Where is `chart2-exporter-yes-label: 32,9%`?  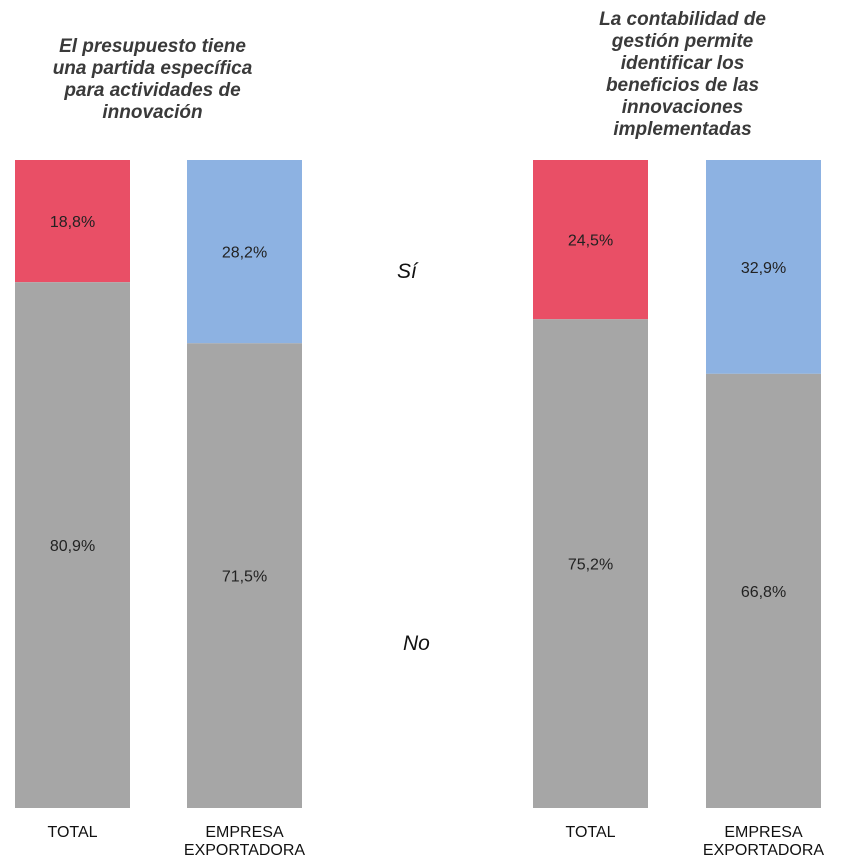 chart2-exporter-yes-label: 32,9% is located at coordinates (763, 268).